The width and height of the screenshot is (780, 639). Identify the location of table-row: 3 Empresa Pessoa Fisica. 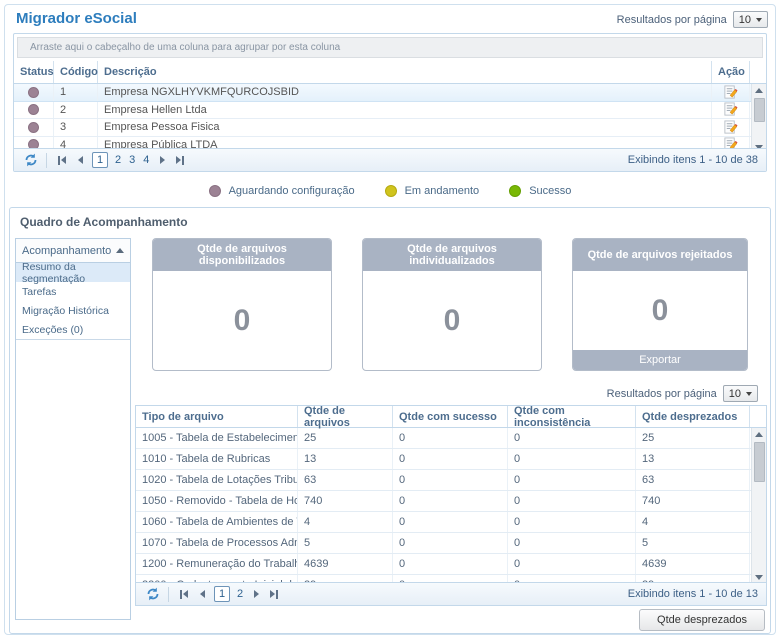
(390, 128).